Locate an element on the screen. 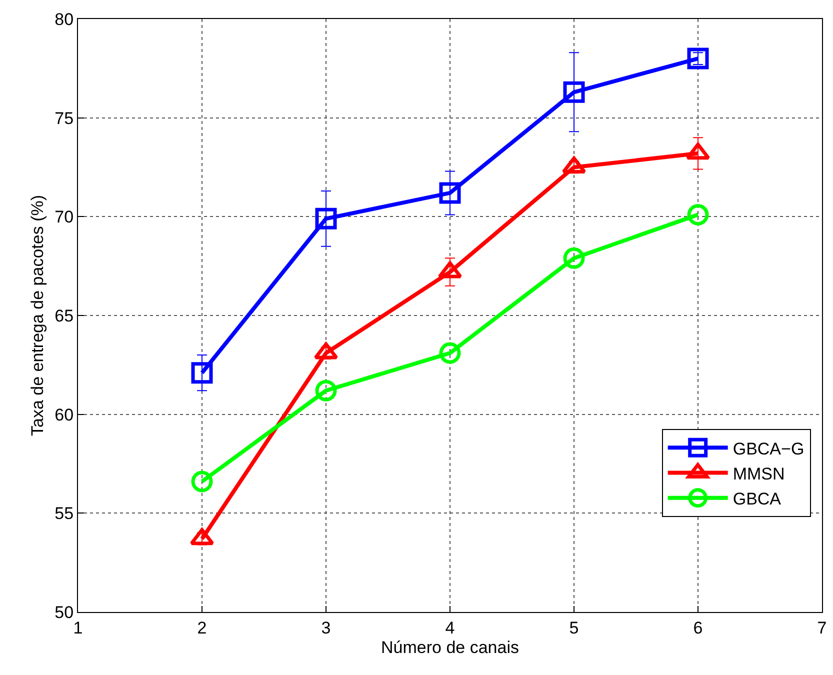  x-tick-label: 7 is located at coordinates (822, 628).